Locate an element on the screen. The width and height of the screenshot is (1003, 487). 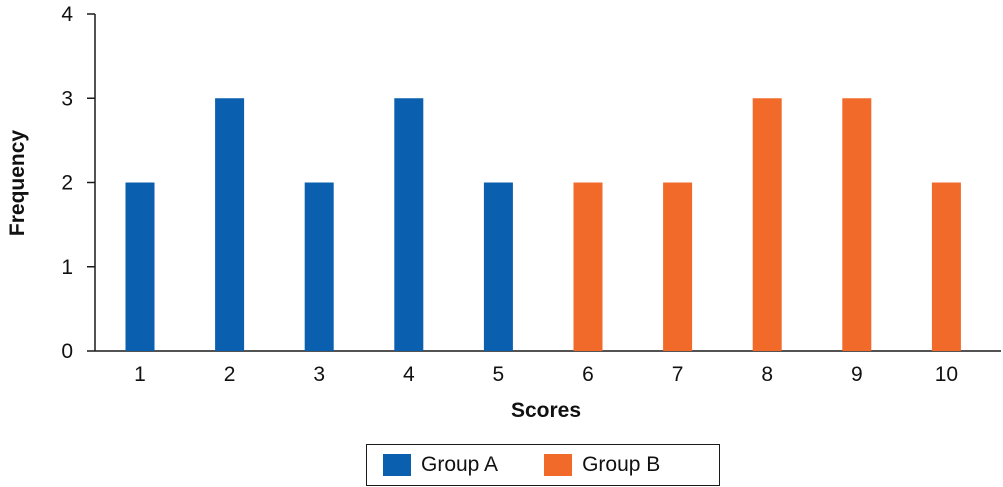
x-tick-label: 5 is located at coordinates (499, 374).